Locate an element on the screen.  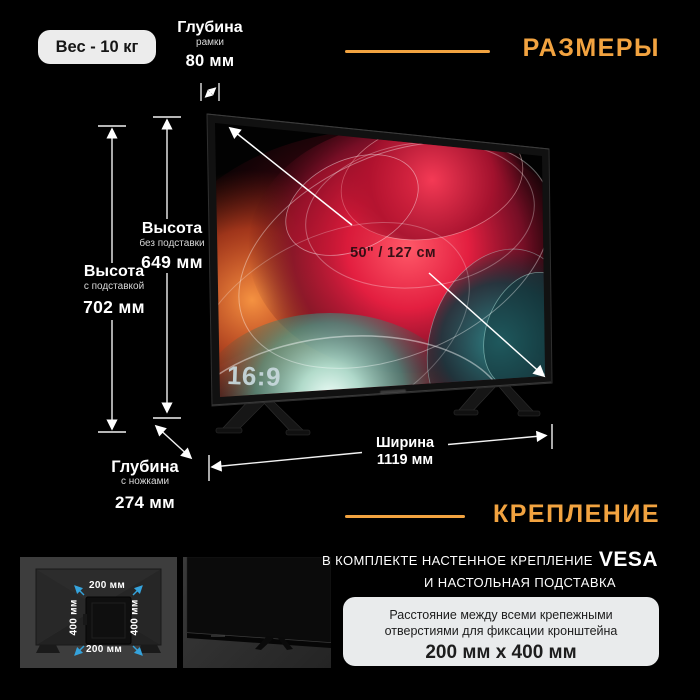
tv-silhouette-leg is located at coordinates (274, 643).